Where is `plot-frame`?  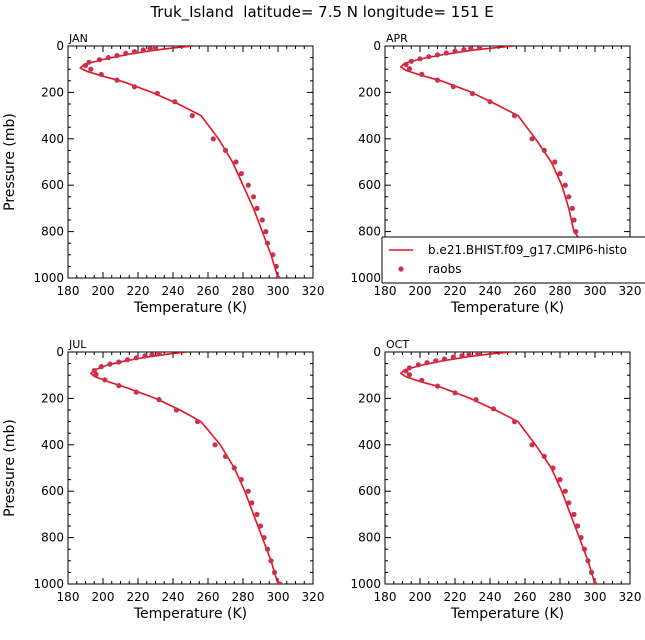 plot-frame is located at coordinates (190, 468).